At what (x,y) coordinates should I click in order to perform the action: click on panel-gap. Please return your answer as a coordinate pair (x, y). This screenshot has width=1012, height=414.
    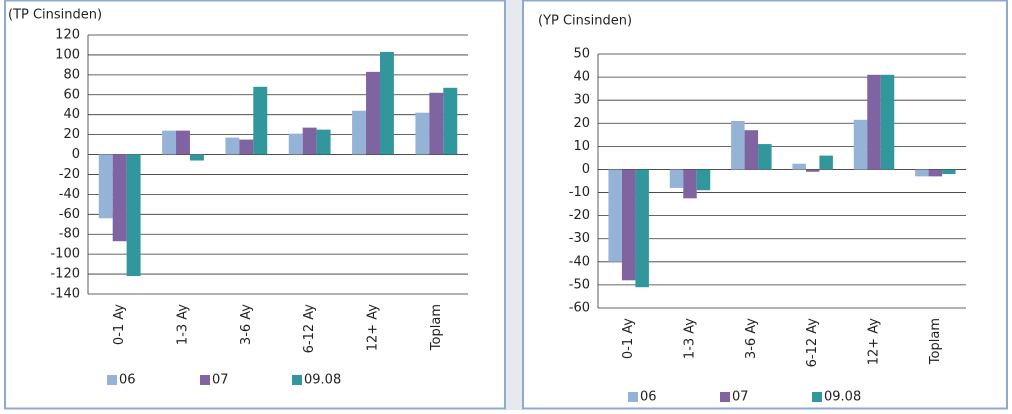
    Looking at the image, I should click on (514, 205).